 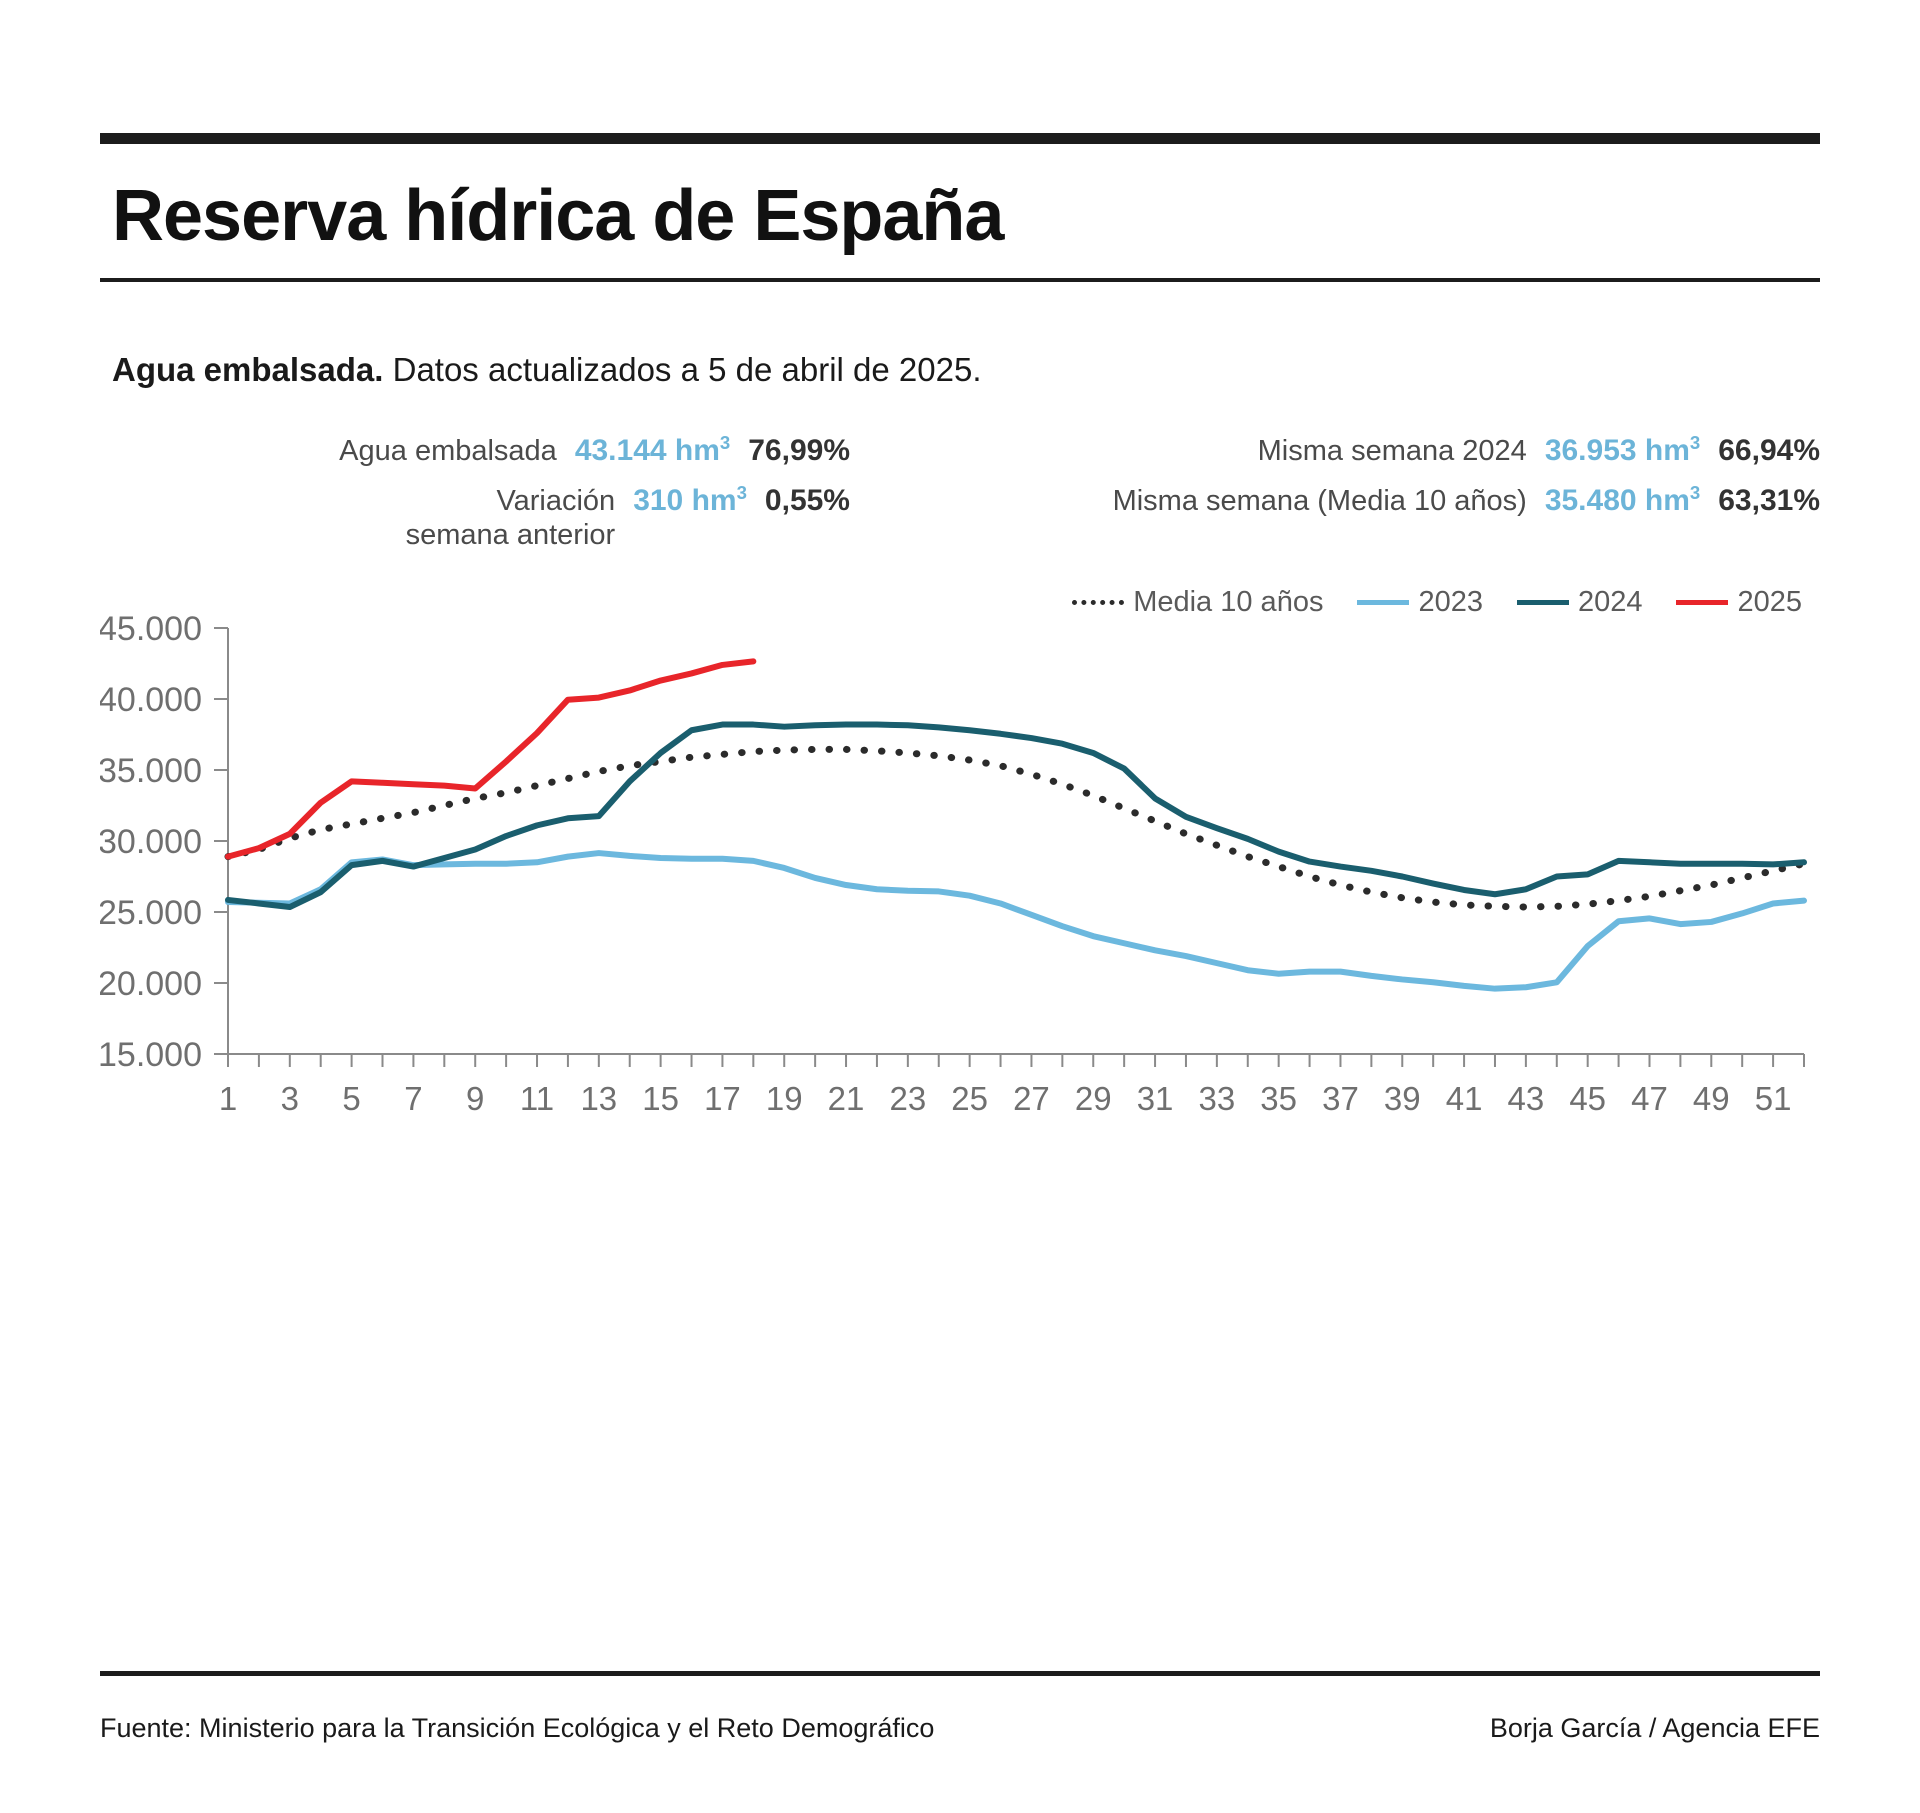 I want to click on stat-label: Misma semana (Media 10 años), so click(x=1320, y=501).